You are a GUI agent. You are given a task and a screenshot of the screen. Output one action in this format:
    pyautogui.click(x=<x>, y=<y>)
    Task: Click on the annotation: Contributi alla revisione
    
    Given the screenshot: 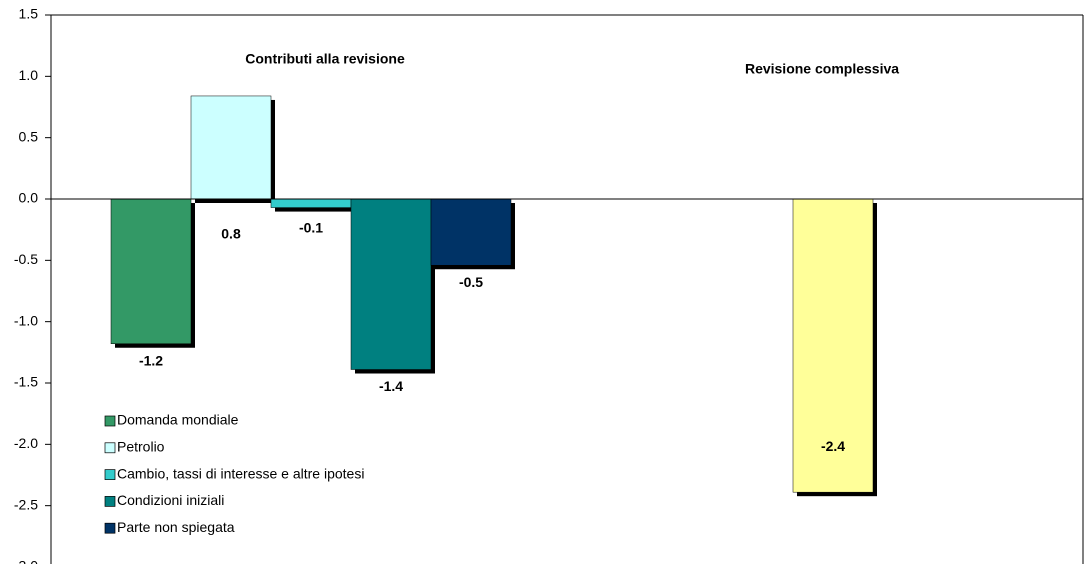 What is the action you would take?
    pyautogui.click(x=325, y=59)
    